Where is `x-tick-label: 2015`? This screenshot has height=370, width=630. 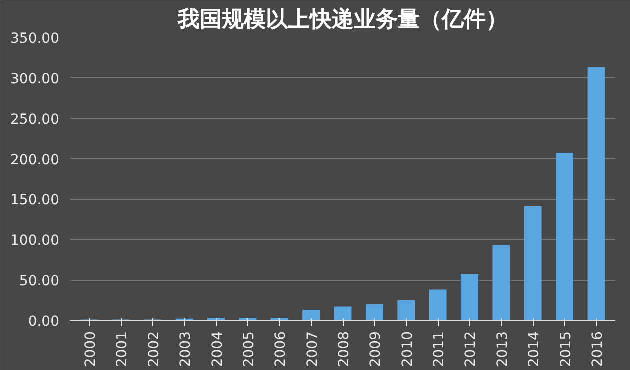 x-tick-label: 2015 is located at coordinates (566, 349).